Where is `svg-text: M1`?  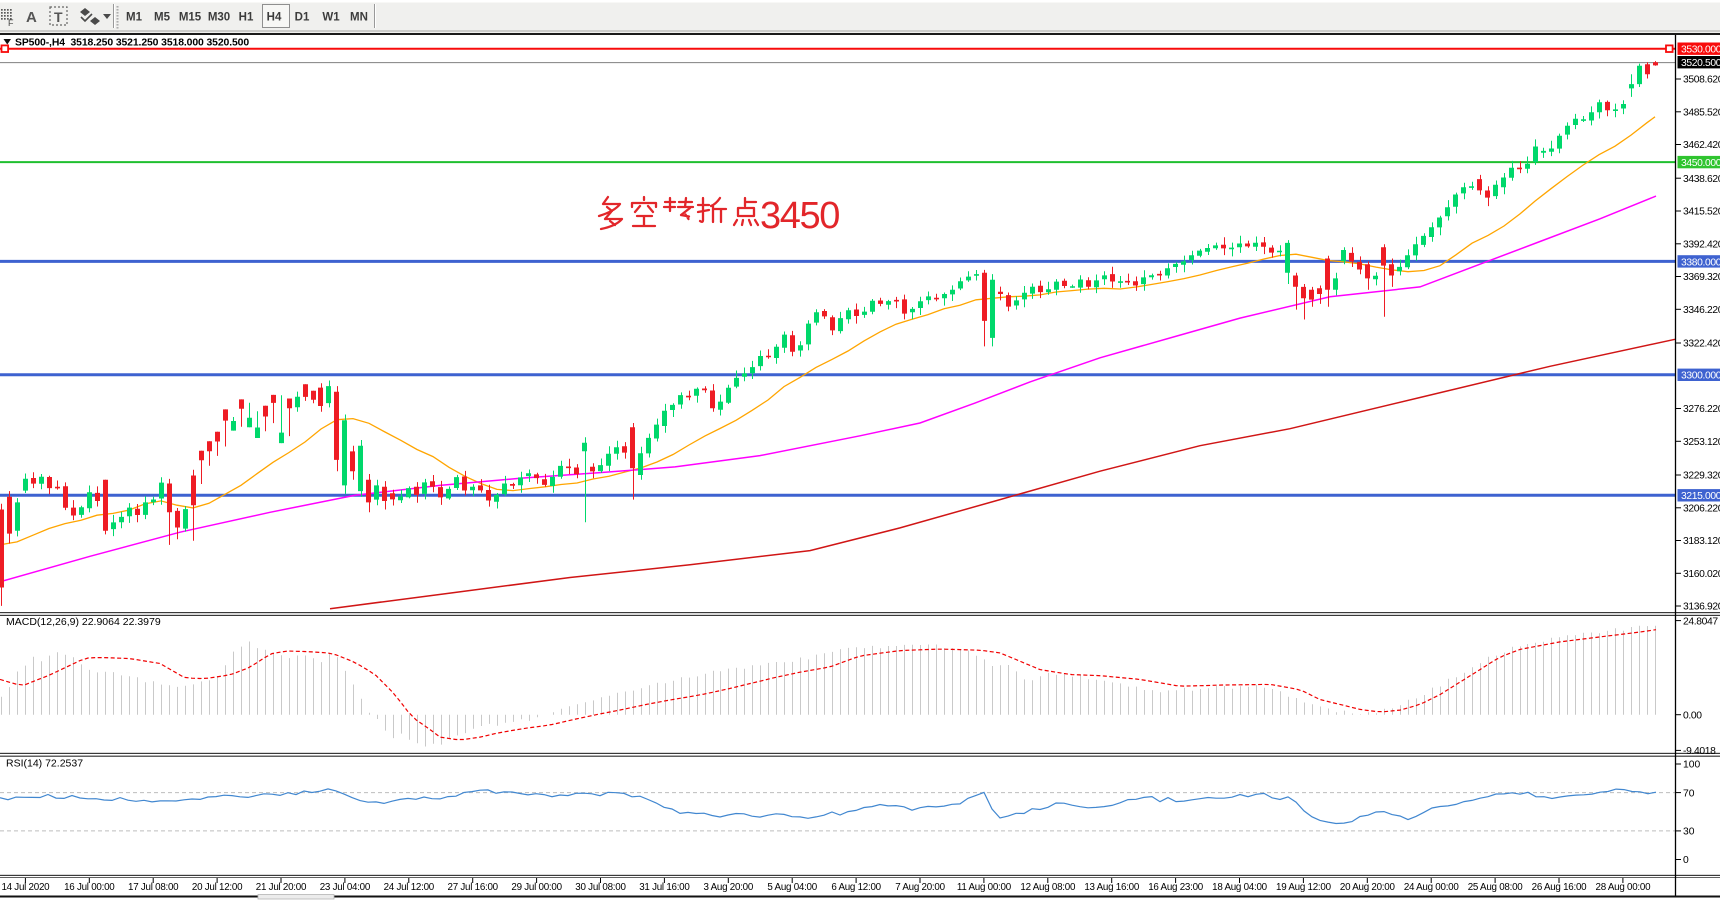 svg-text: M1 is located at coordinates (134, 18).